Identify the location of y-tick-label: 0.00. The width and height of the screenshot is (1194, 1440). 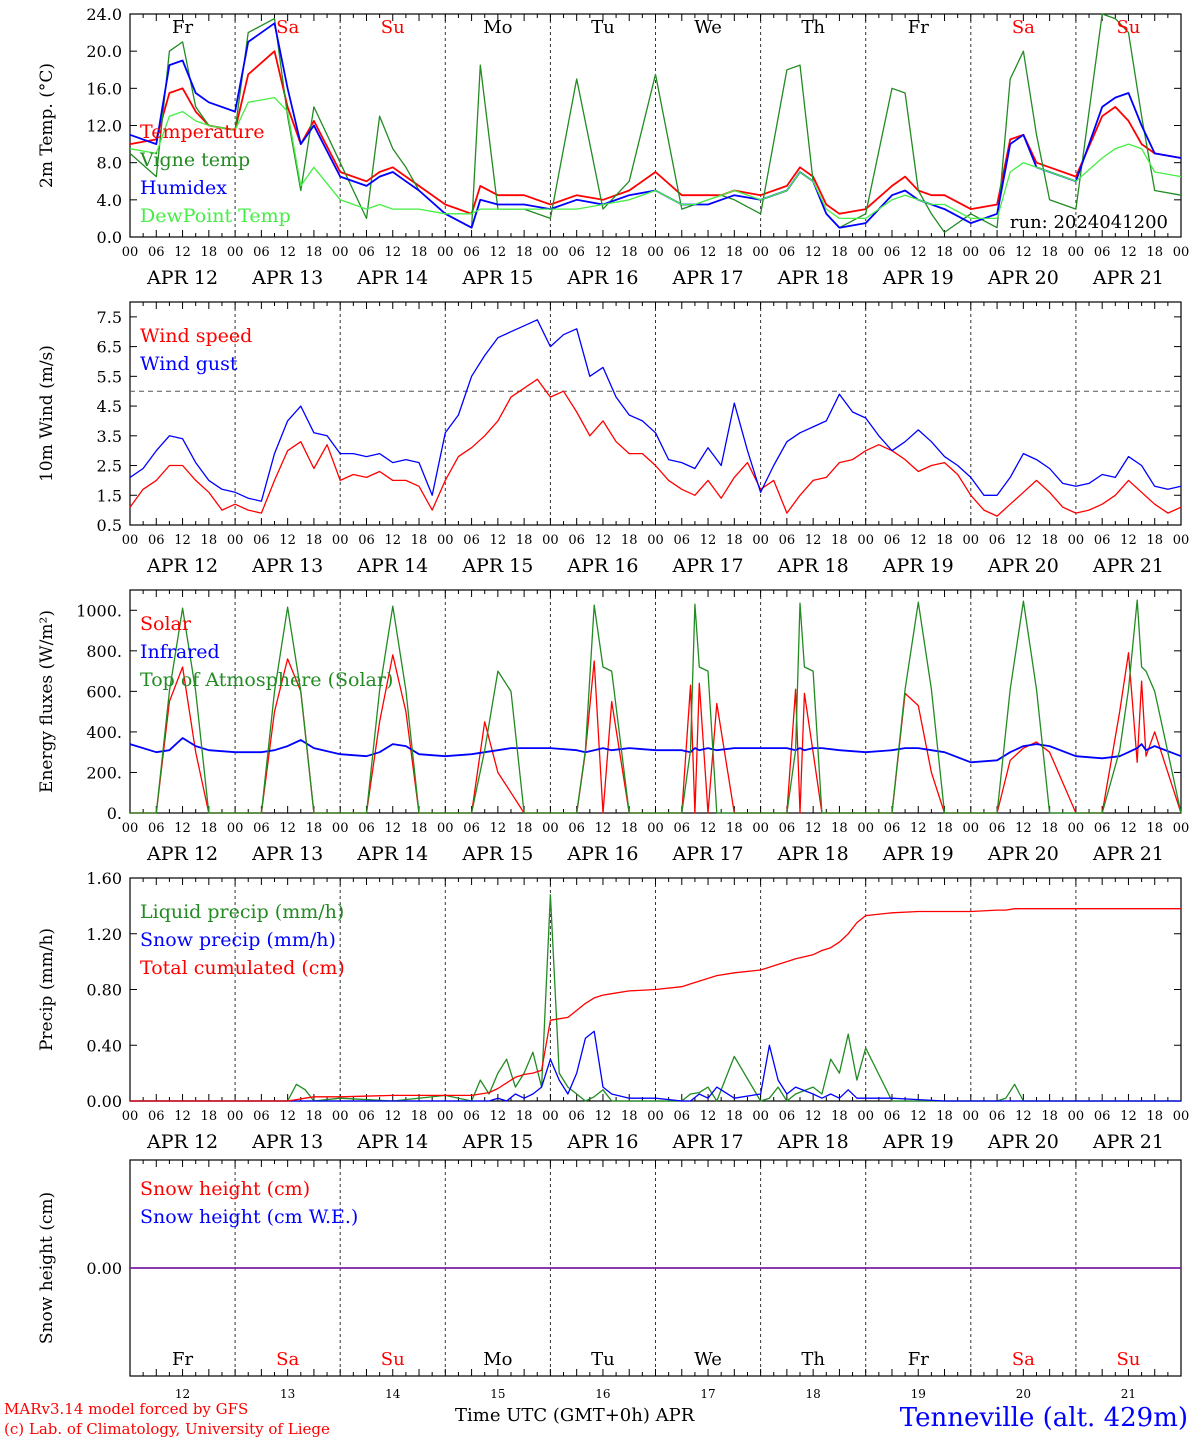
(104, 1101).